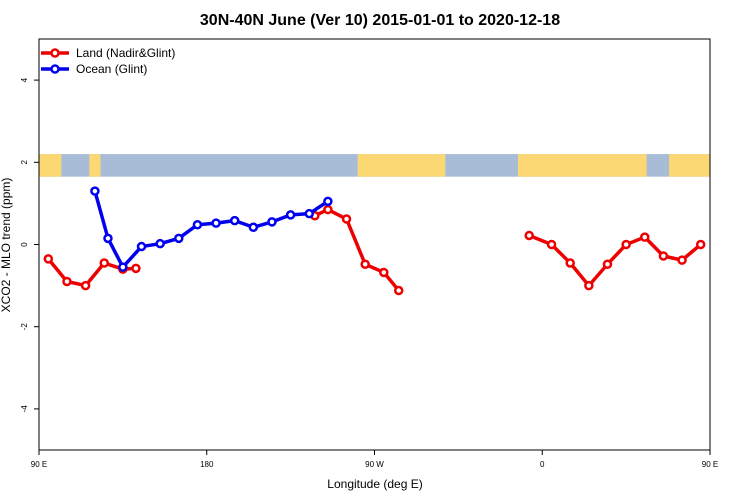  I want to click on legend: Land (Nadir&Glint) Ocean (Glint), so click(108, 61).